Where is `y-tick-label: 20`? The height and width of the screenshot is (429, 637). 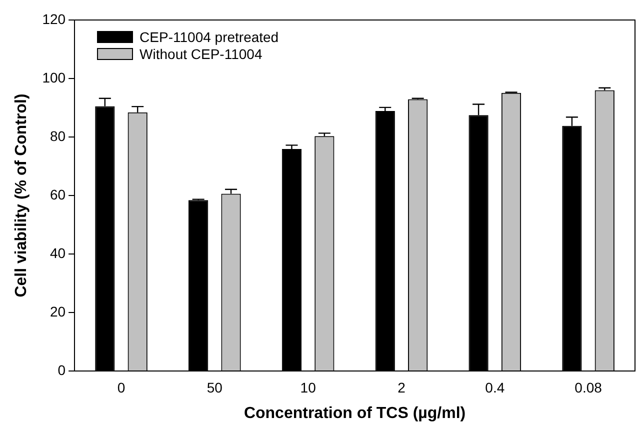
y-tick-label: 20 is located at coordinates (58, 311).